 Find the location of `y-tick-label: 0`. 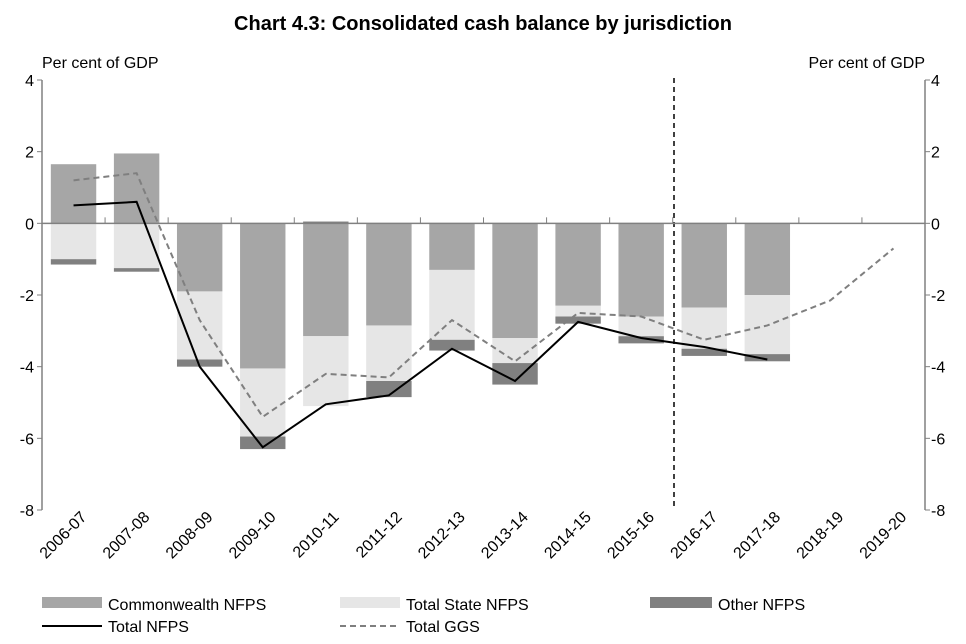

y-tick-label: 0 is located at coordinates (29, 224).